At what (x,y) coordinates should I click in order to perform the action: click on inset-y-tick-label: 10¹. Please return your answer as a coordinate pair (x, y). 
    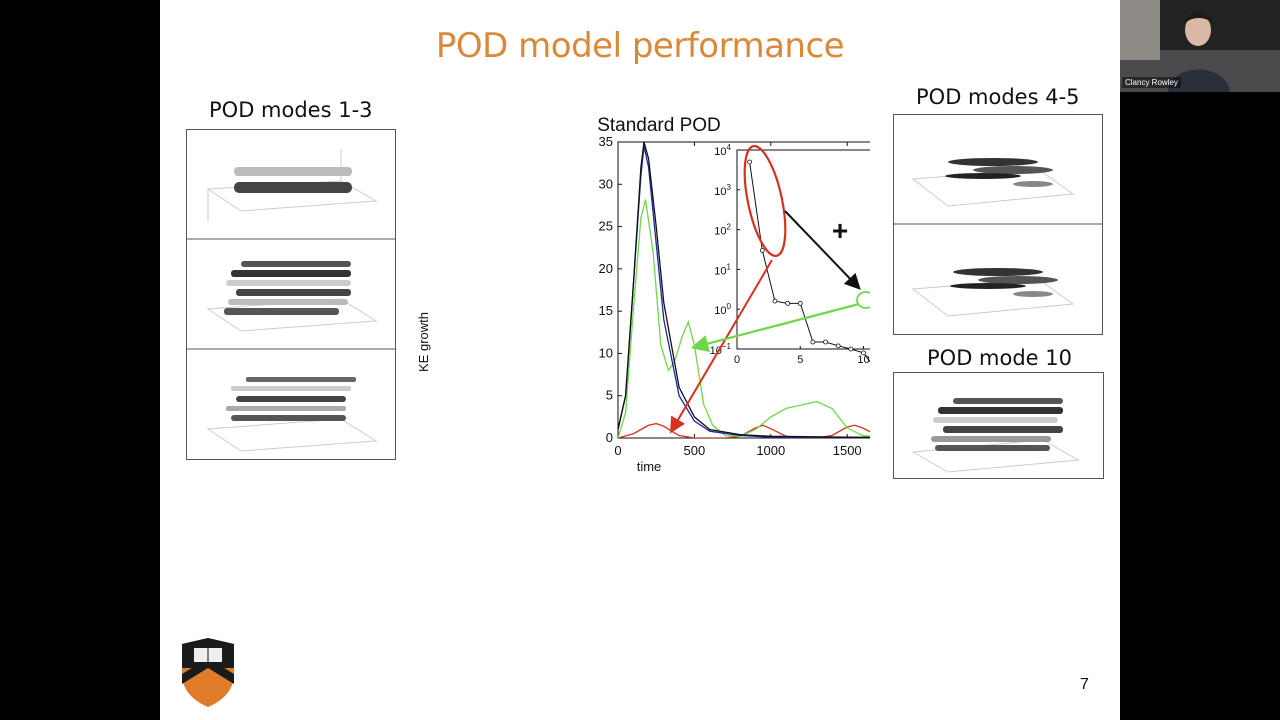
    Looking at the image, I should click on (722, 269).